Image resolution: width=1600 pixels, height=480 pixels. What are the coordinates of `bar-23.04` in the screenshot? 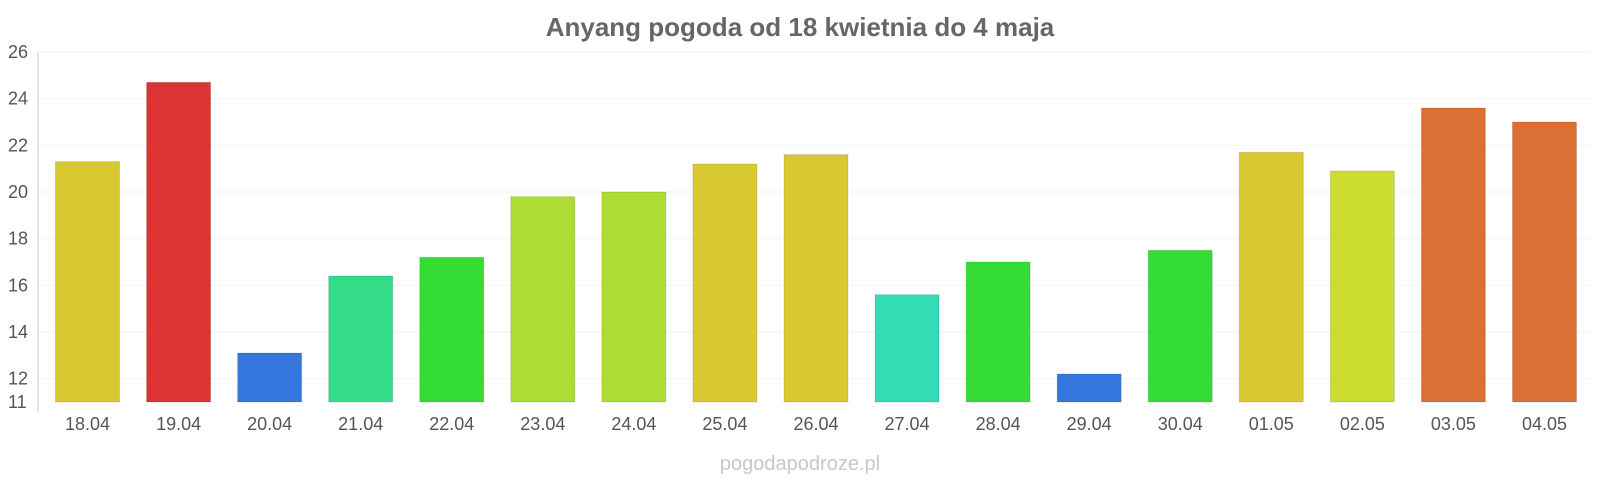 It's located at (543, 299).